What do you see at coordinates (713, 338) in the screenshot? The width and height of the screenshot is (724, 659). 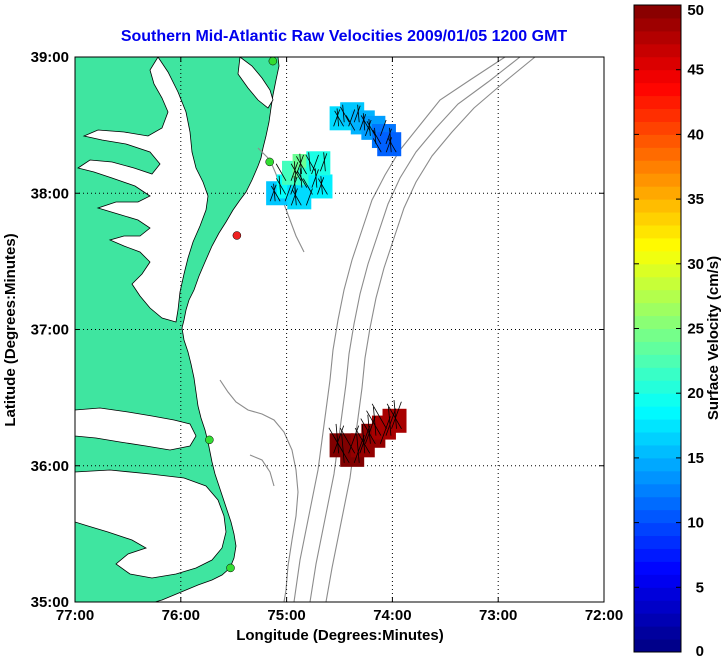 I see `colorbar-label: Surface Velocity (cm/s)` at bounding box center [713, 338].